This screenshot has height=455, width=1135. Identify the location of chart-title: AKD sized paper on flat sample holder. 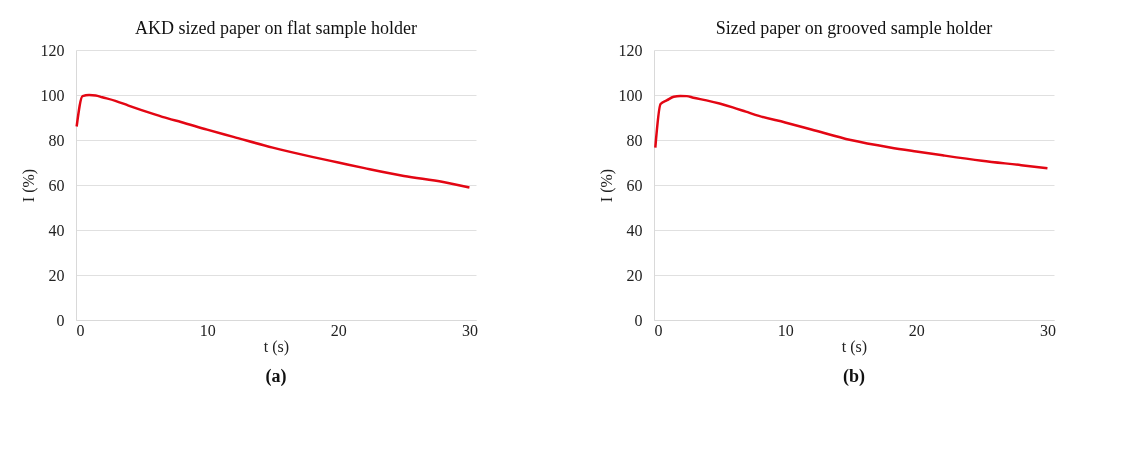
(276, 28).